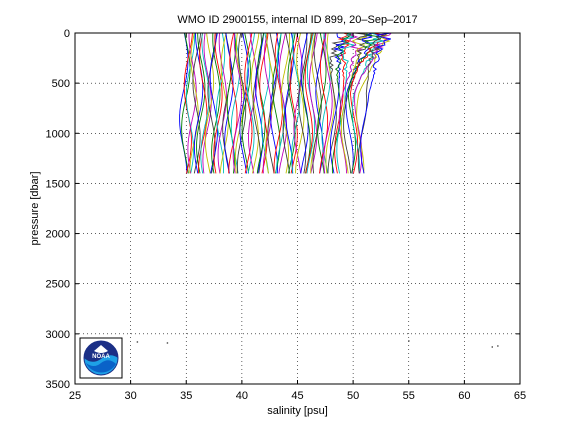 The width and height of the screenshot is (576, 432). Describe the element at coordinates (131, 396) in the screenshot. I see `x-tick-label: 30` at that location.